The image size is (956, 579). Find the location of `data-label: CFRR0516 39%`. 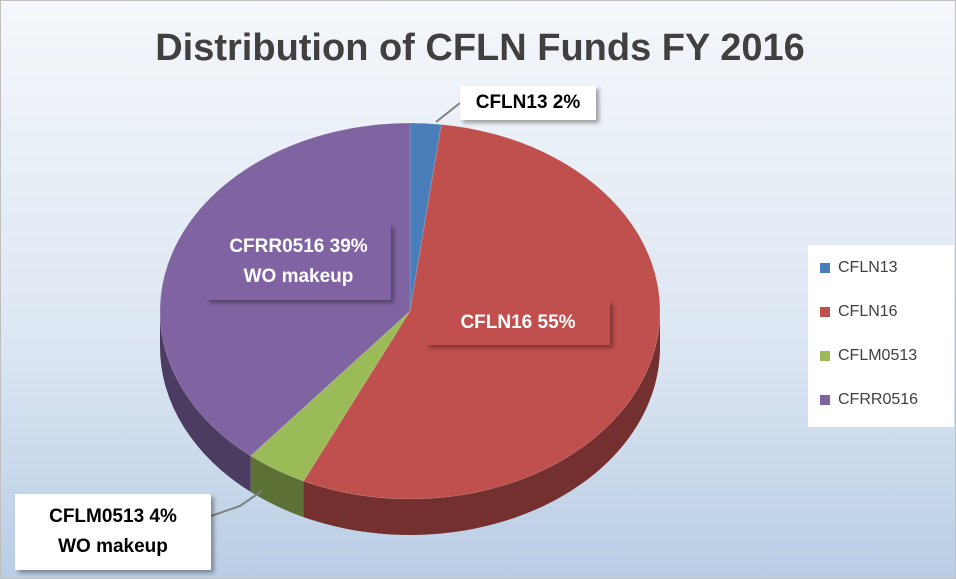

data-label: CFRR0516 39% is located at coordinates (298, 246).